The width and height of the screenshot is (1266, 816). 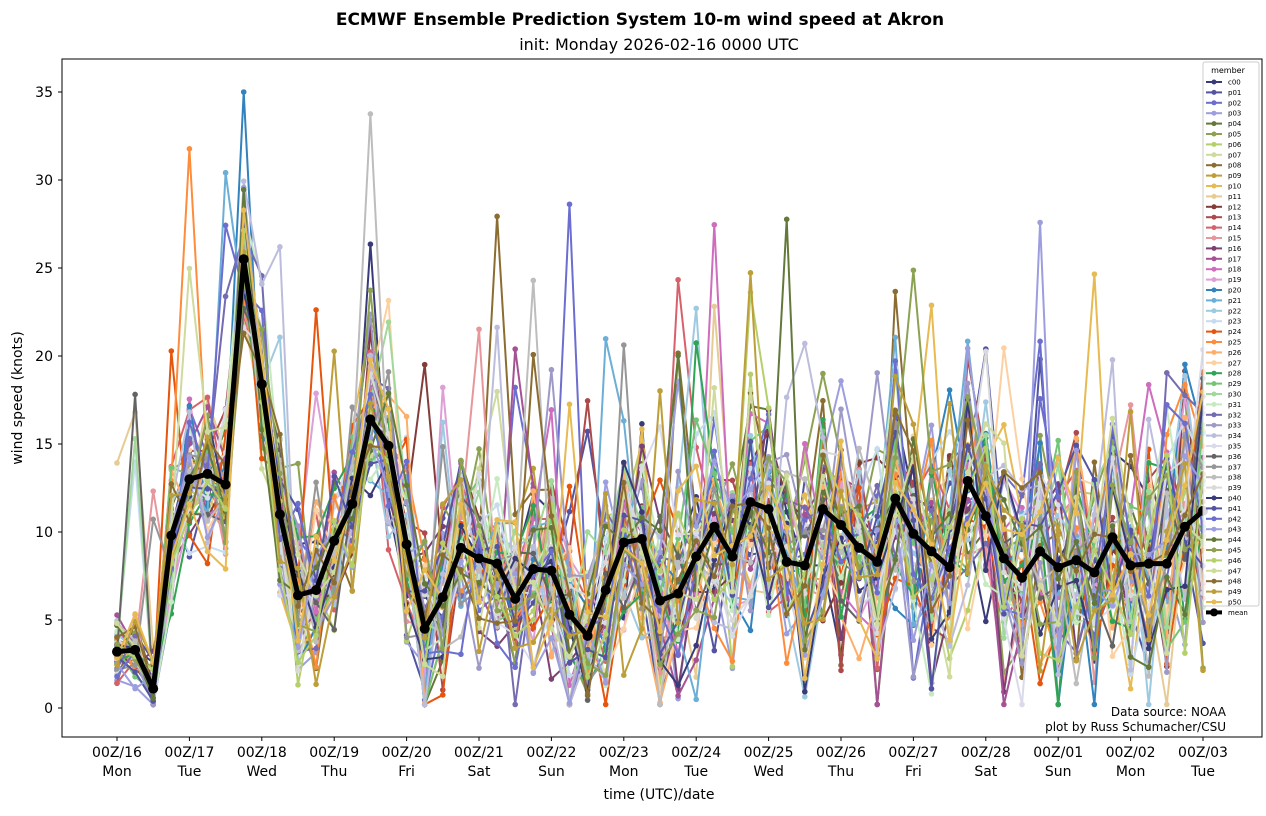 What do you see at coordinates (352, 407) in the screenshot?
I see `point-p37` at bounding box center [352, 407].